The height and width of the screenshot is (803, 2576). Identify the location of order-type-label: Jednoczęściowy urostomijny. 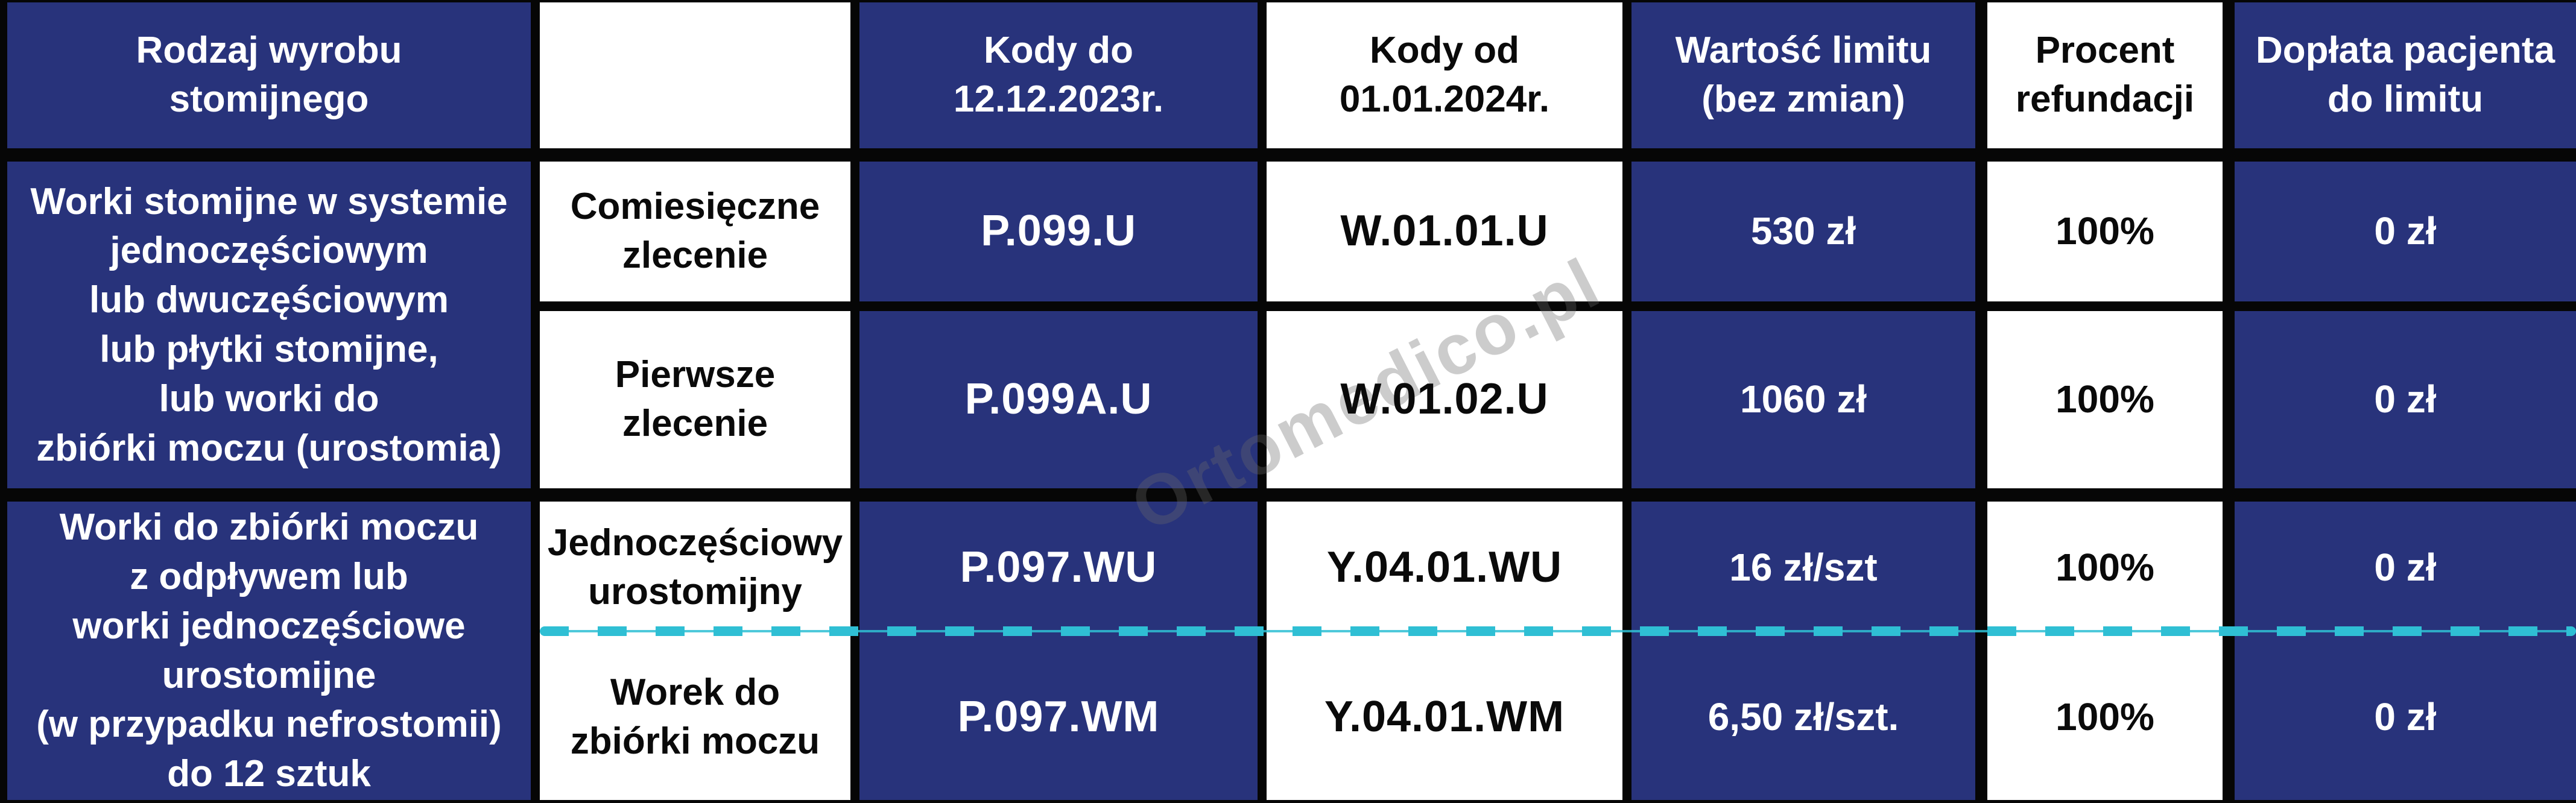
(695, 567).